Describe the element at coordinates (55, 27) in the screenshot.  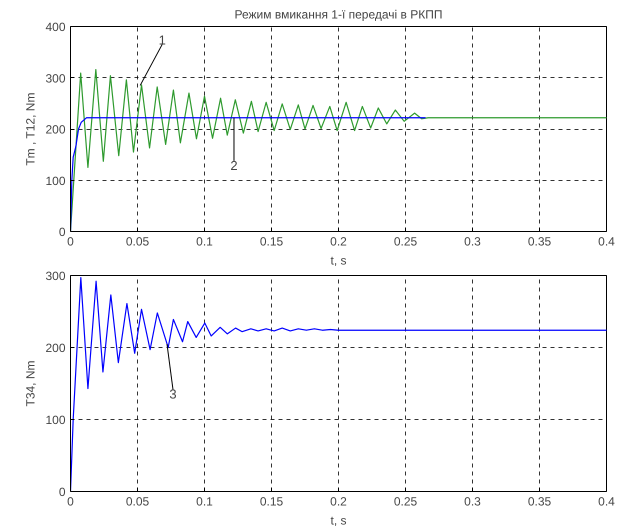
I see `y-tick-label: 400` at that location.